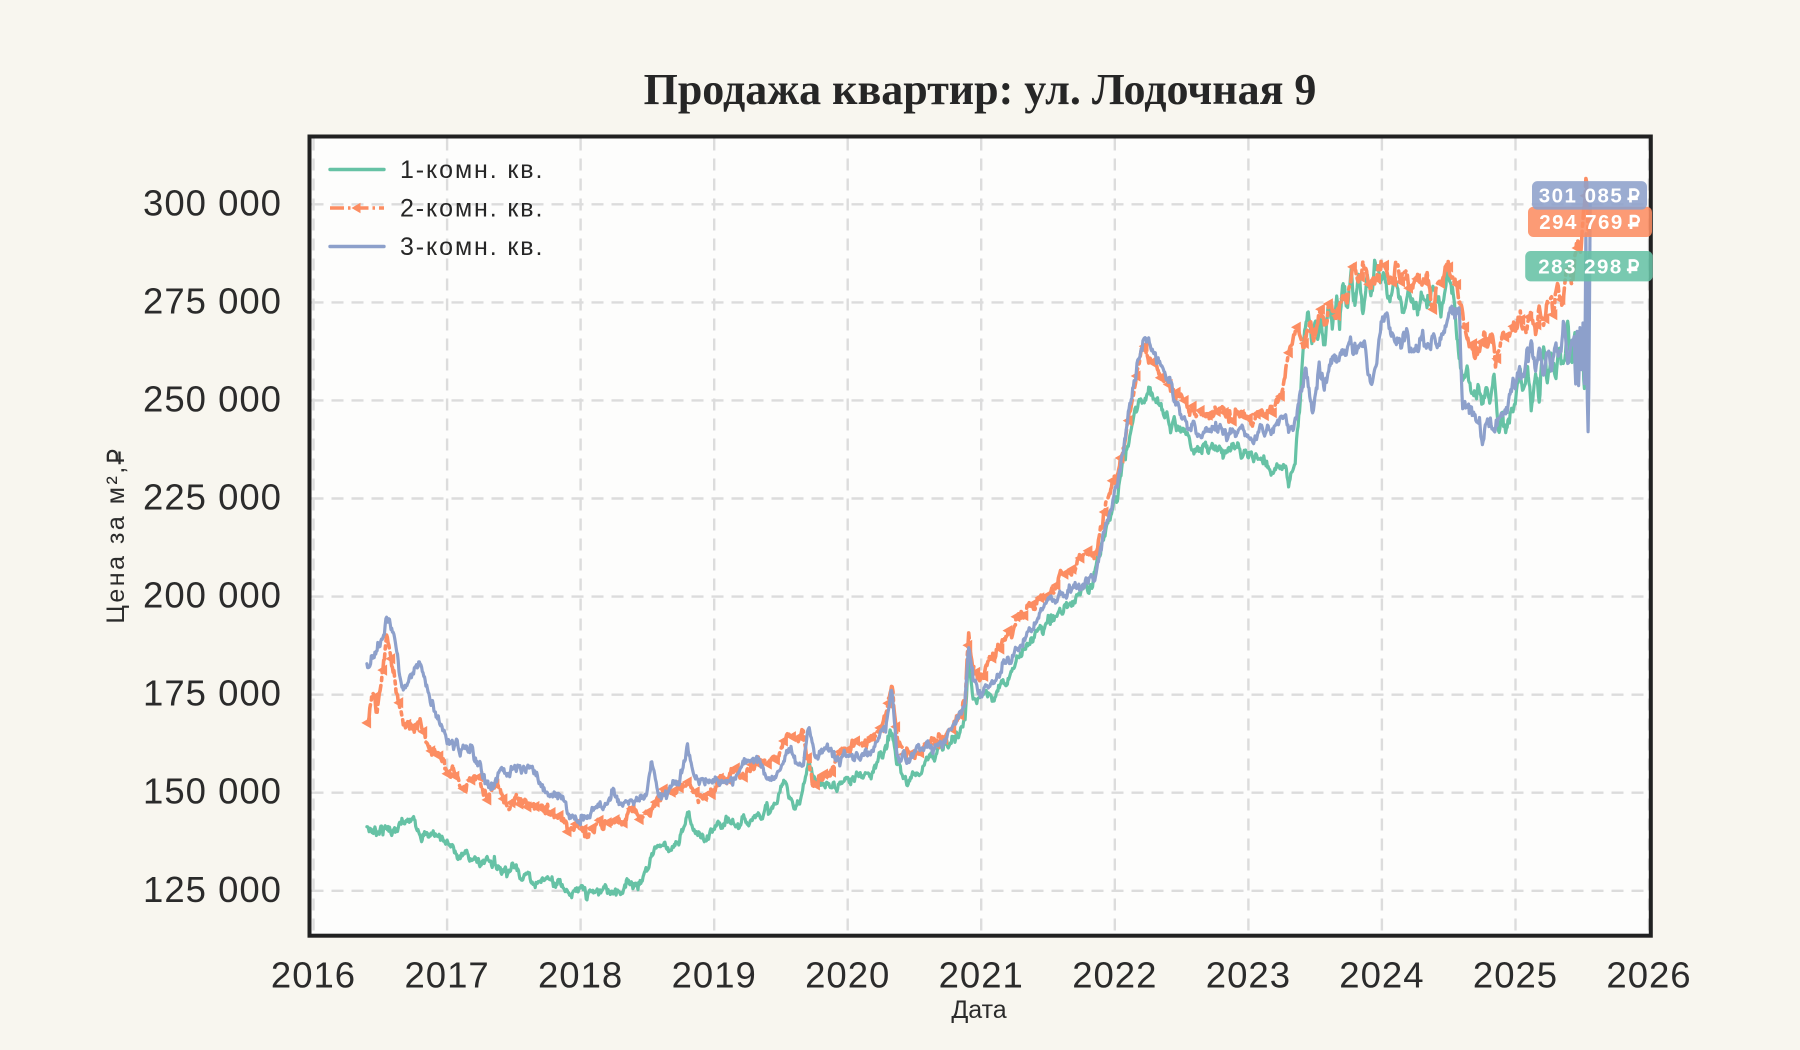  Describe the element at coordinates (1114, 975) in the screenshot. I see `svg-text: 2022` at that location.